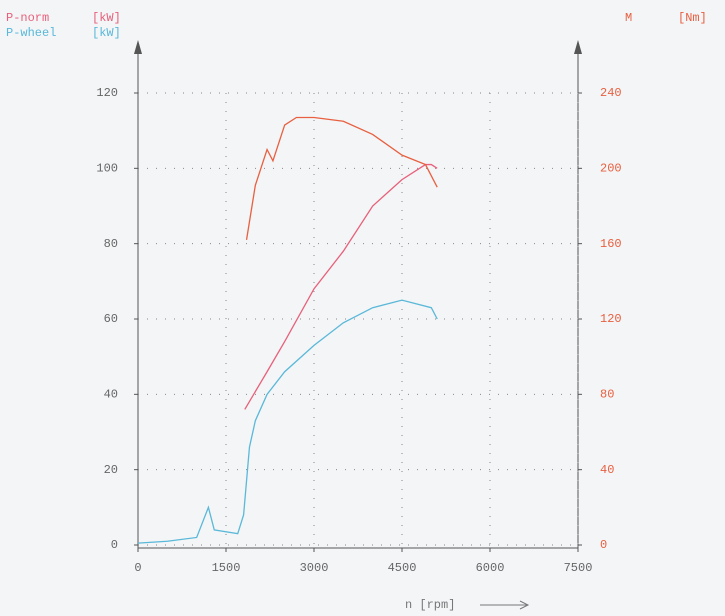 This screenshot has height=616, width=725. Describe the element at coordinates (138, 47) in the screenshot. I see `y-axis-arrow` at that location.